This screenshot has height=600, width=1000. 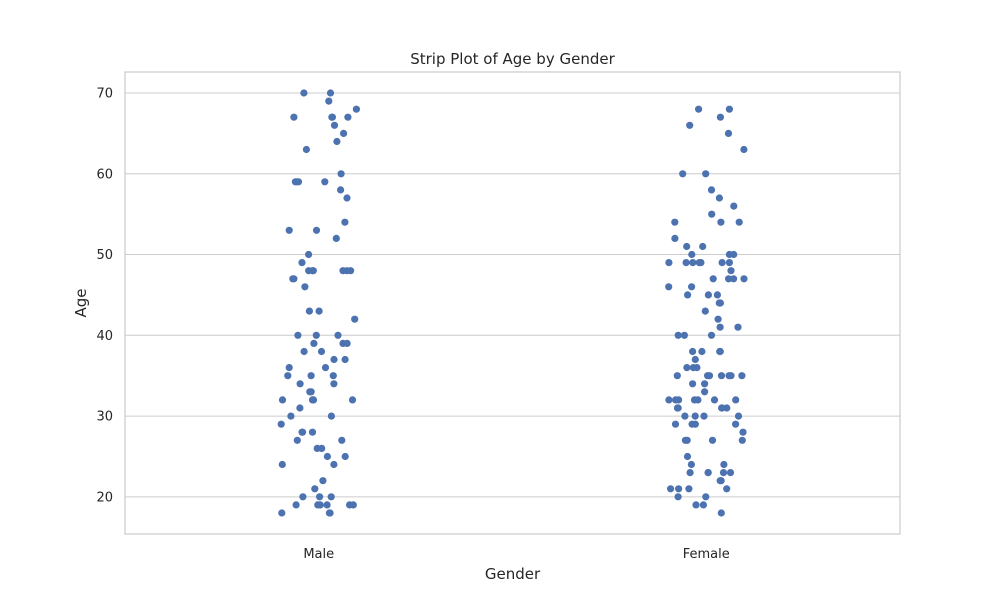 I want to click on y-tick-label: 50, so click(x=104, y=255).